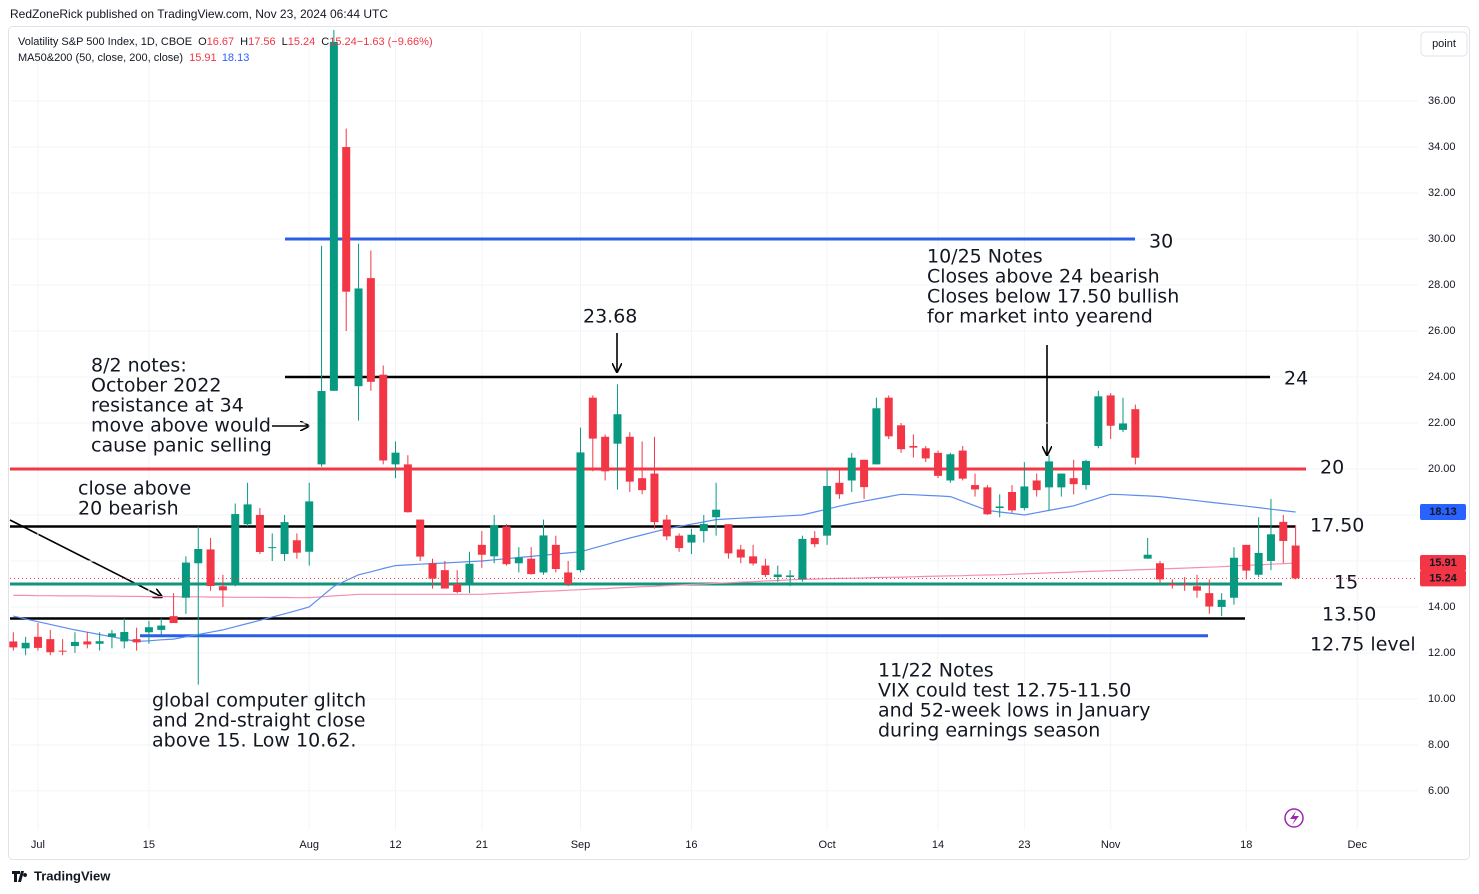  I want to click on quote-key: H, so click(244, 42).